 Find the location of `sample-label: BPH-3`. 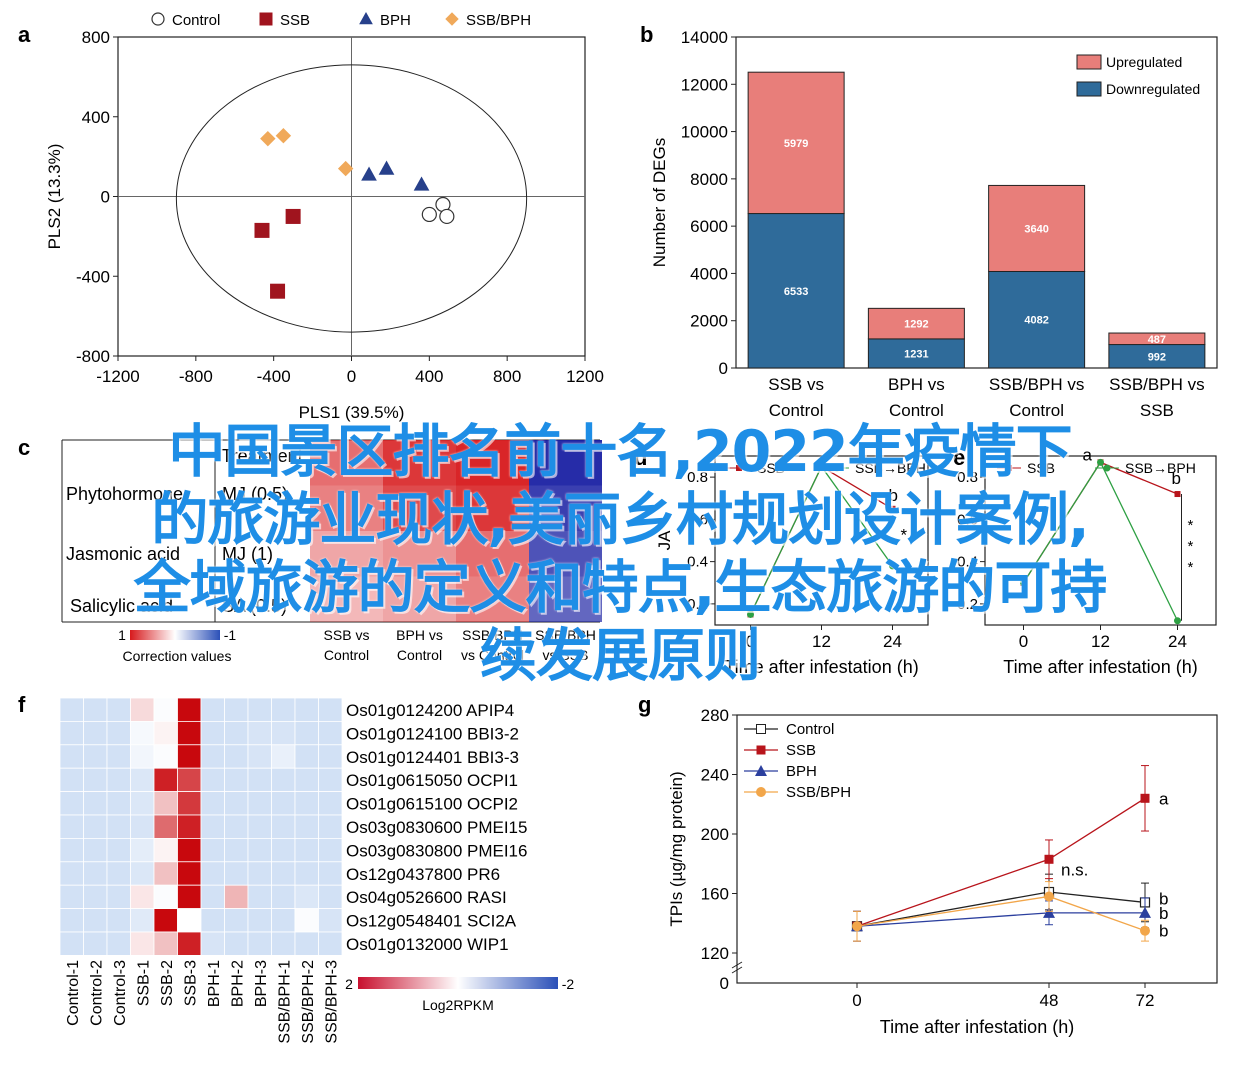

sample-label: BPH-3 is located at coordinates (261, 983).